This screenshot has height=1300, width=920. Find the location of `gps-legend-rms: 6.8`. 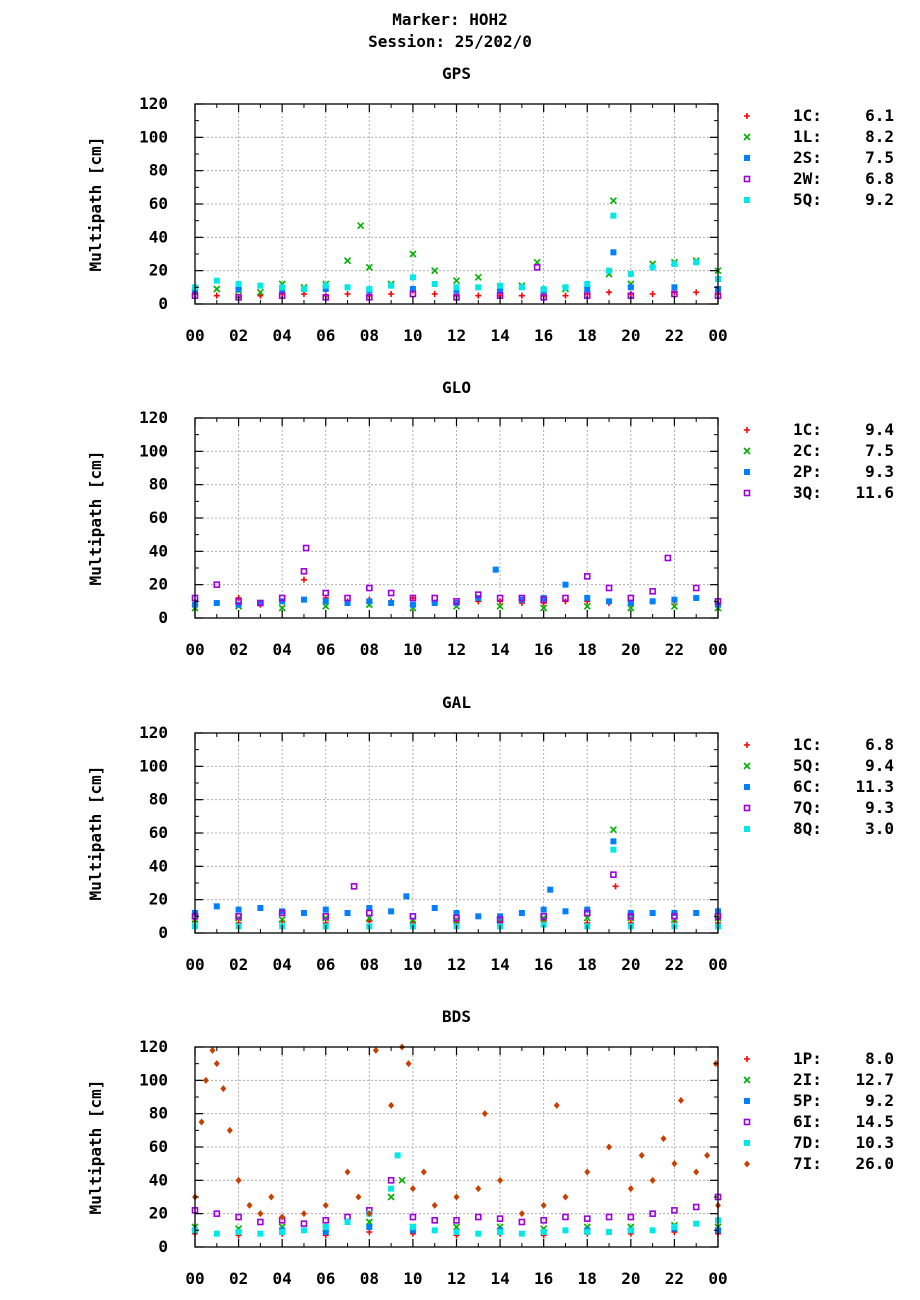

gps-legend-rms: 6.8 is located at coordinates (879, 178).